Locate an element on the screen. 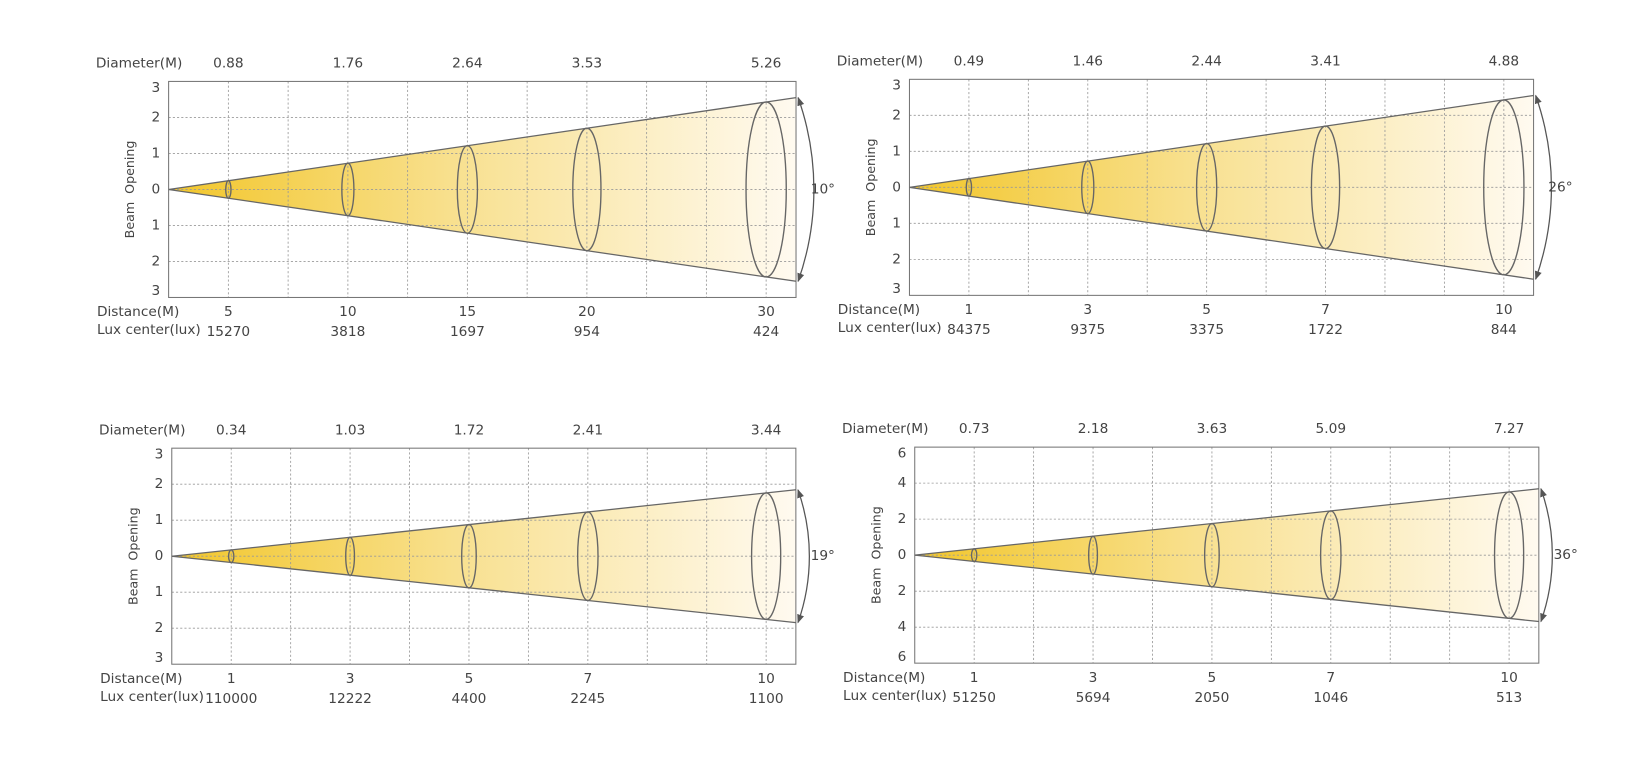 The image size is (1644, 776). lux-value: 844 is located at coordinates (1504, 330).